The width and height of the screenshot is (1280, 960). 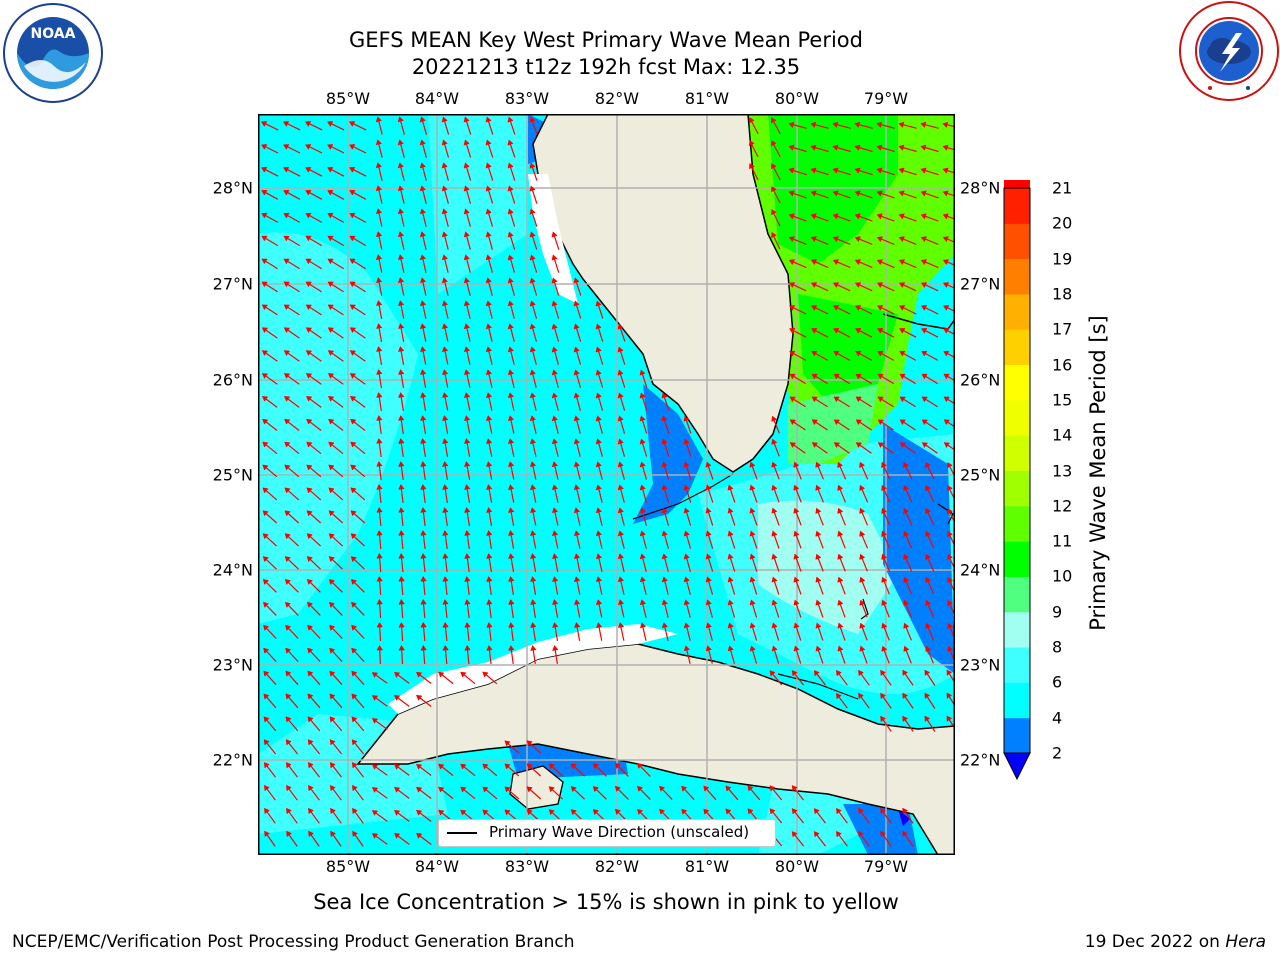 I want to click on colorbar-tick-label: 8, so click(x=1057, y=647).